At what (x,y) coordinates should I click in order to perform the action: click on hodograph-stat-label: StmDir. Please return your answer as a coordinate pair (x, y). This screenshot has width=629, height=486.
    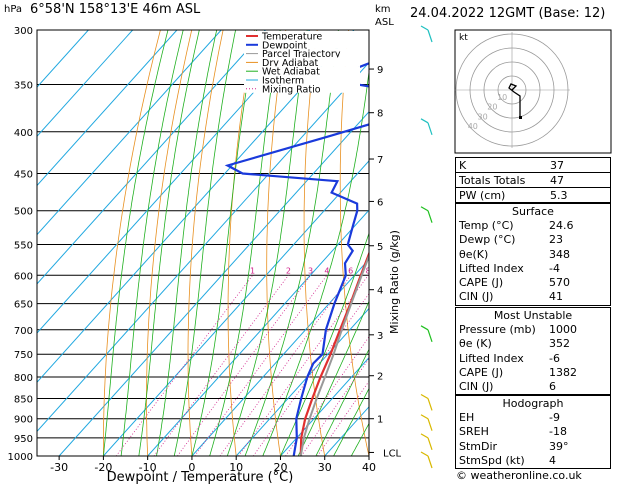
    Looking at the image, I should click on (478, 446).